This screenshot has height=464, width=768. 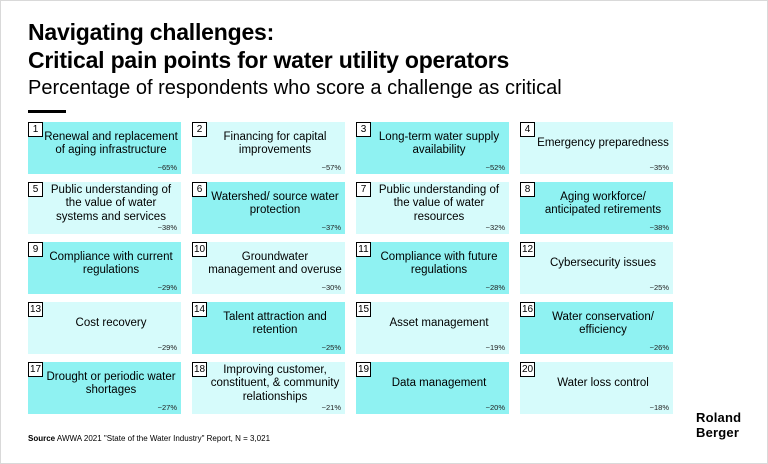 I want to click on challenge-rank: 13, so click(x=35, y=309).